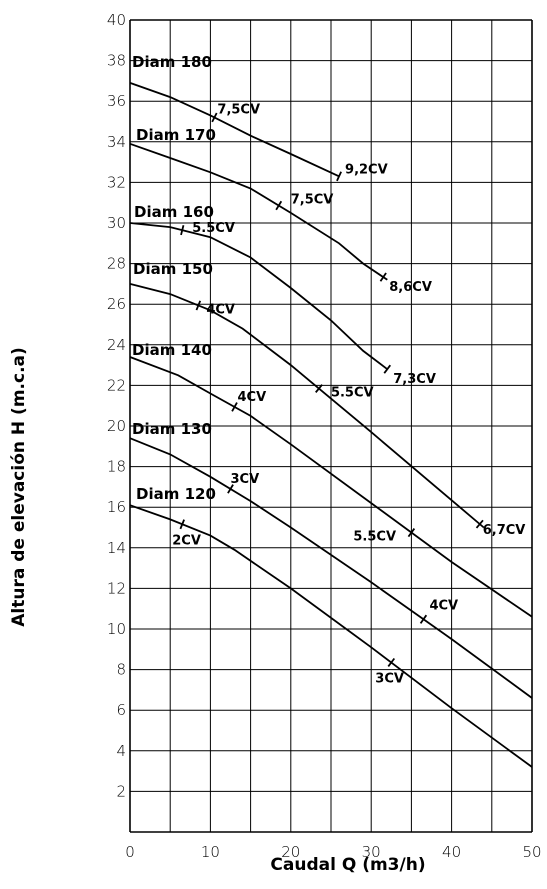 The width and height of the screenshot is (547, 889). What do you see at coordinates (19, 487) in the screenshot?
I see `y-axis-label: Altura de elevación H (m.c.a)` at bounding box center [19, 487].